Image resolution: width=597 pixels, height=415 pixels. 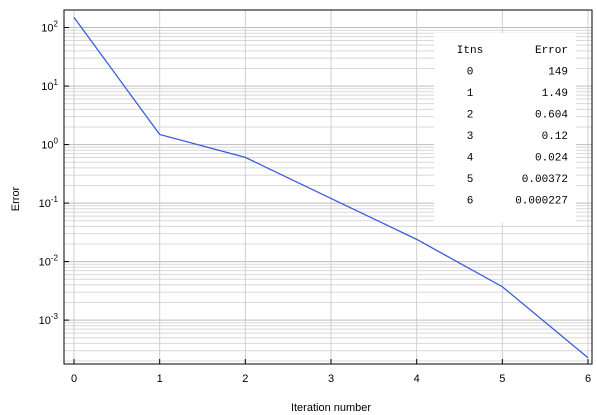 What do you see at coordinates (245, 379) in the screenshot?
I see `x-tick-label: 2` at bounding box center [245, 379].